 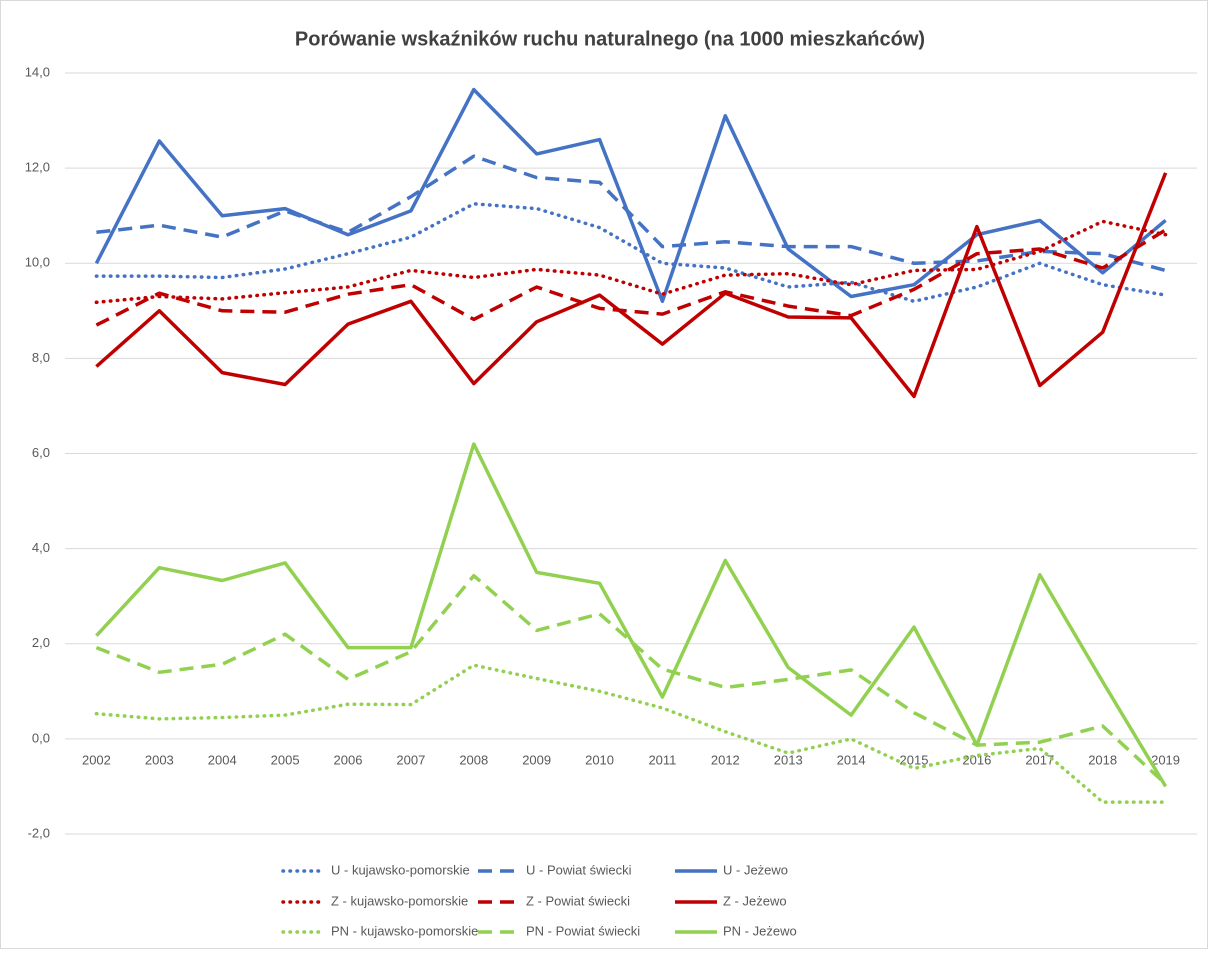 I want to click on legend-label: U - Jeżewo, so click(x=755, y=869).